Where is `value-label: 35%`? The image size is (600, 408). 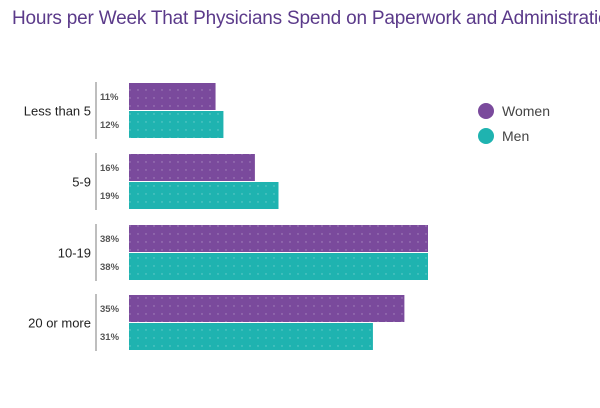 value-label: 35% is located at coordinates (110, 309).